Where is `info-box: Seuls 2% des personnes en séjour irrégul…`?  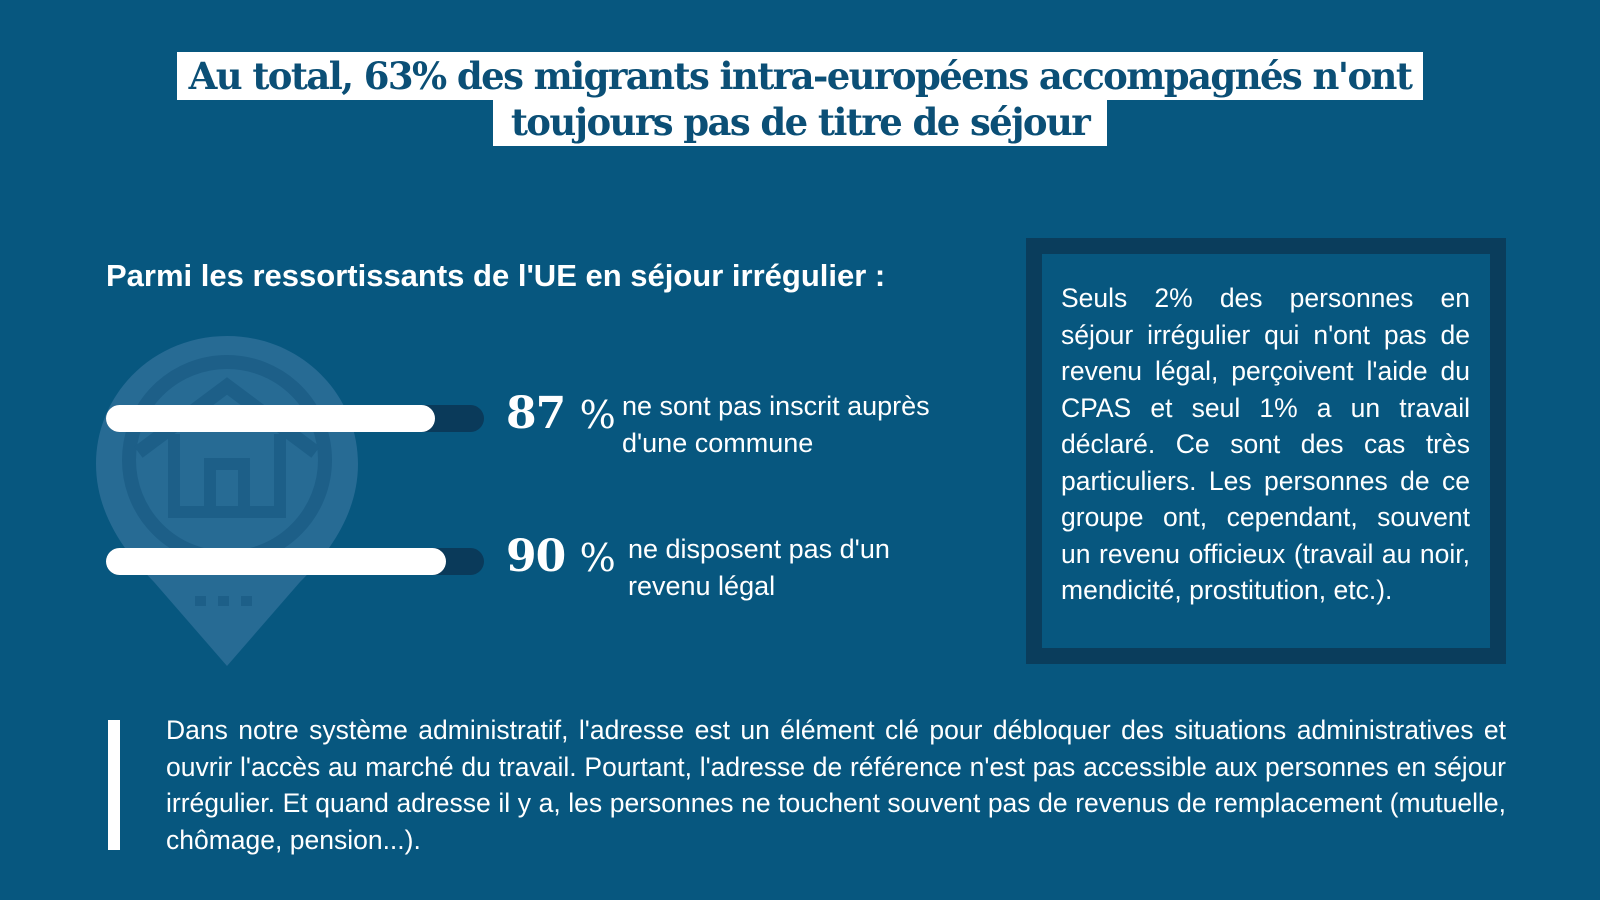
info-box: Seuls 2% des personnes en séjour irrégul… is located at coordinates (1266, 451).